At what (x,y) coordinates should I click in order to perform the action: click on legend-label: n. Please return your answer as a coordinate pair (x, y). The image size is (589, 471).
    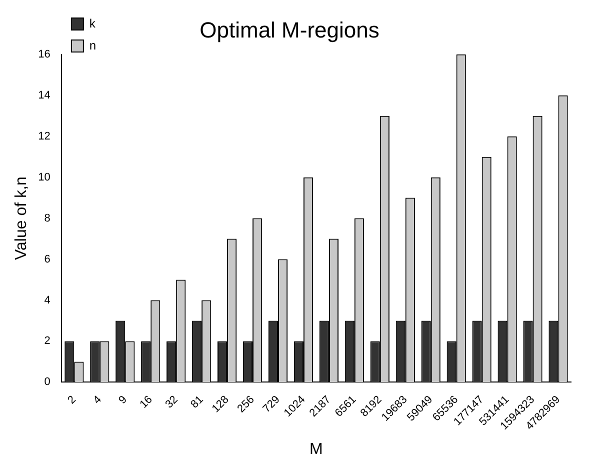
    Looking at the image, I should click on (92, 45).